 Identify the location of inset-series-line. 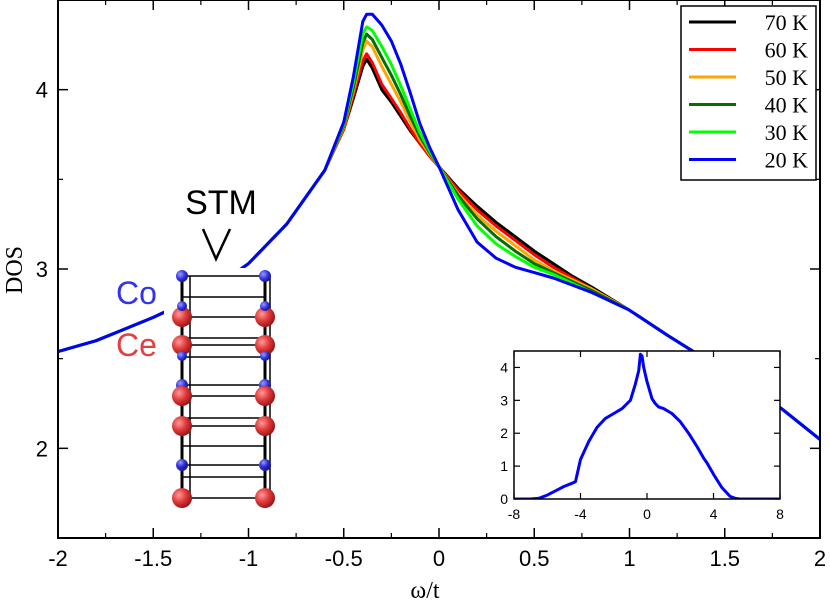
(647, 425).